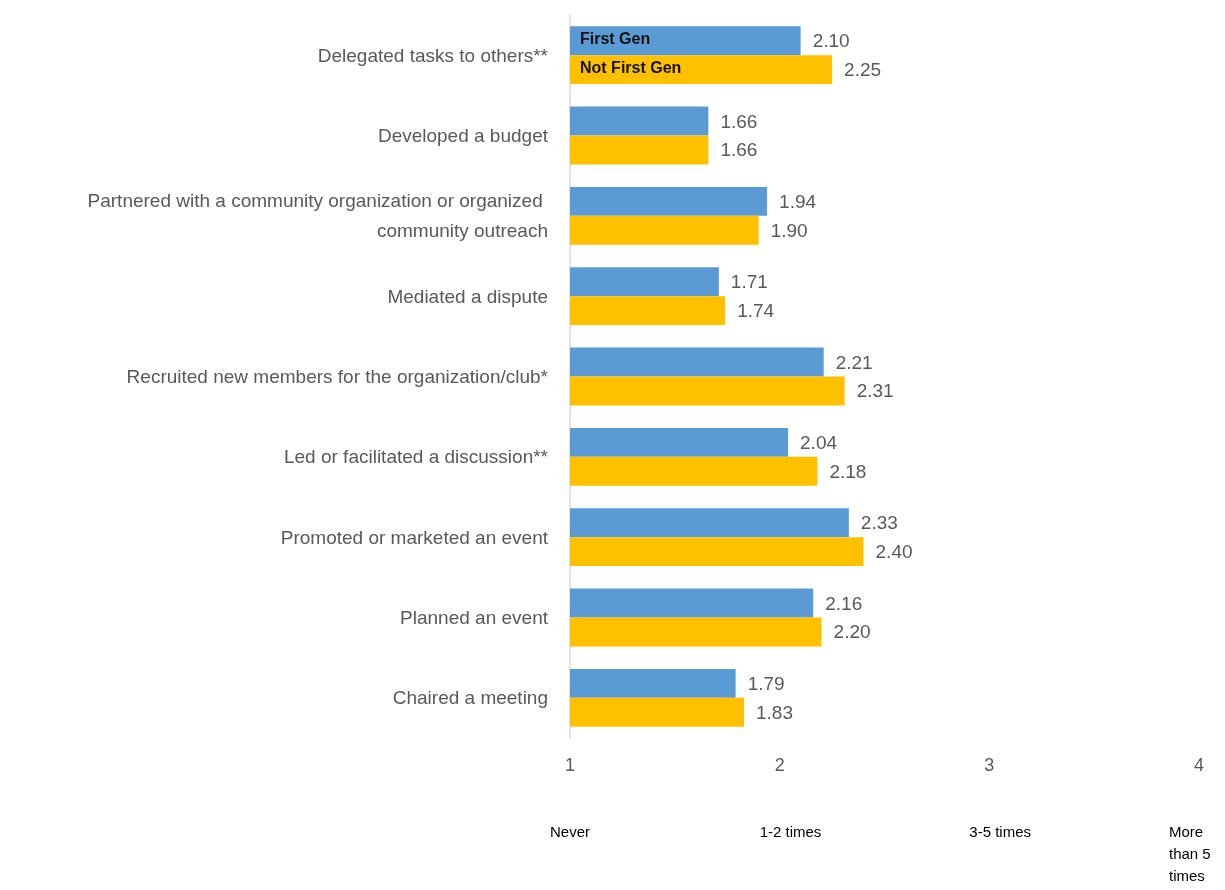 The width and height of the screenshot is (1225, 890). I want to click on data-label: 2.16, so click(844, 603).